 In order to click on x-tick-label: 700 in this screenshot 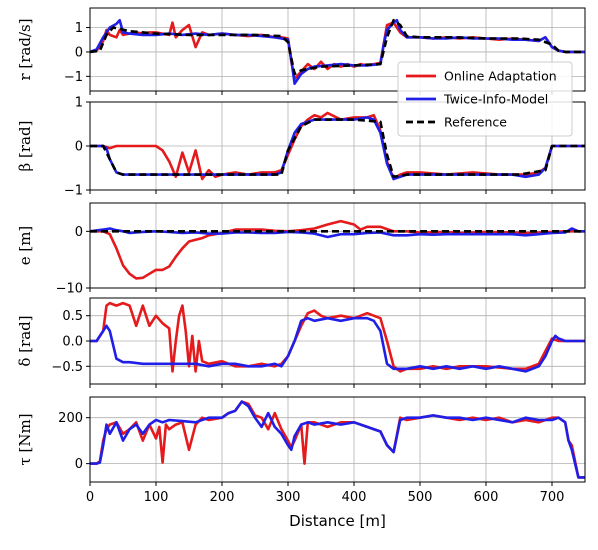, I will do `click(552, 497)`.